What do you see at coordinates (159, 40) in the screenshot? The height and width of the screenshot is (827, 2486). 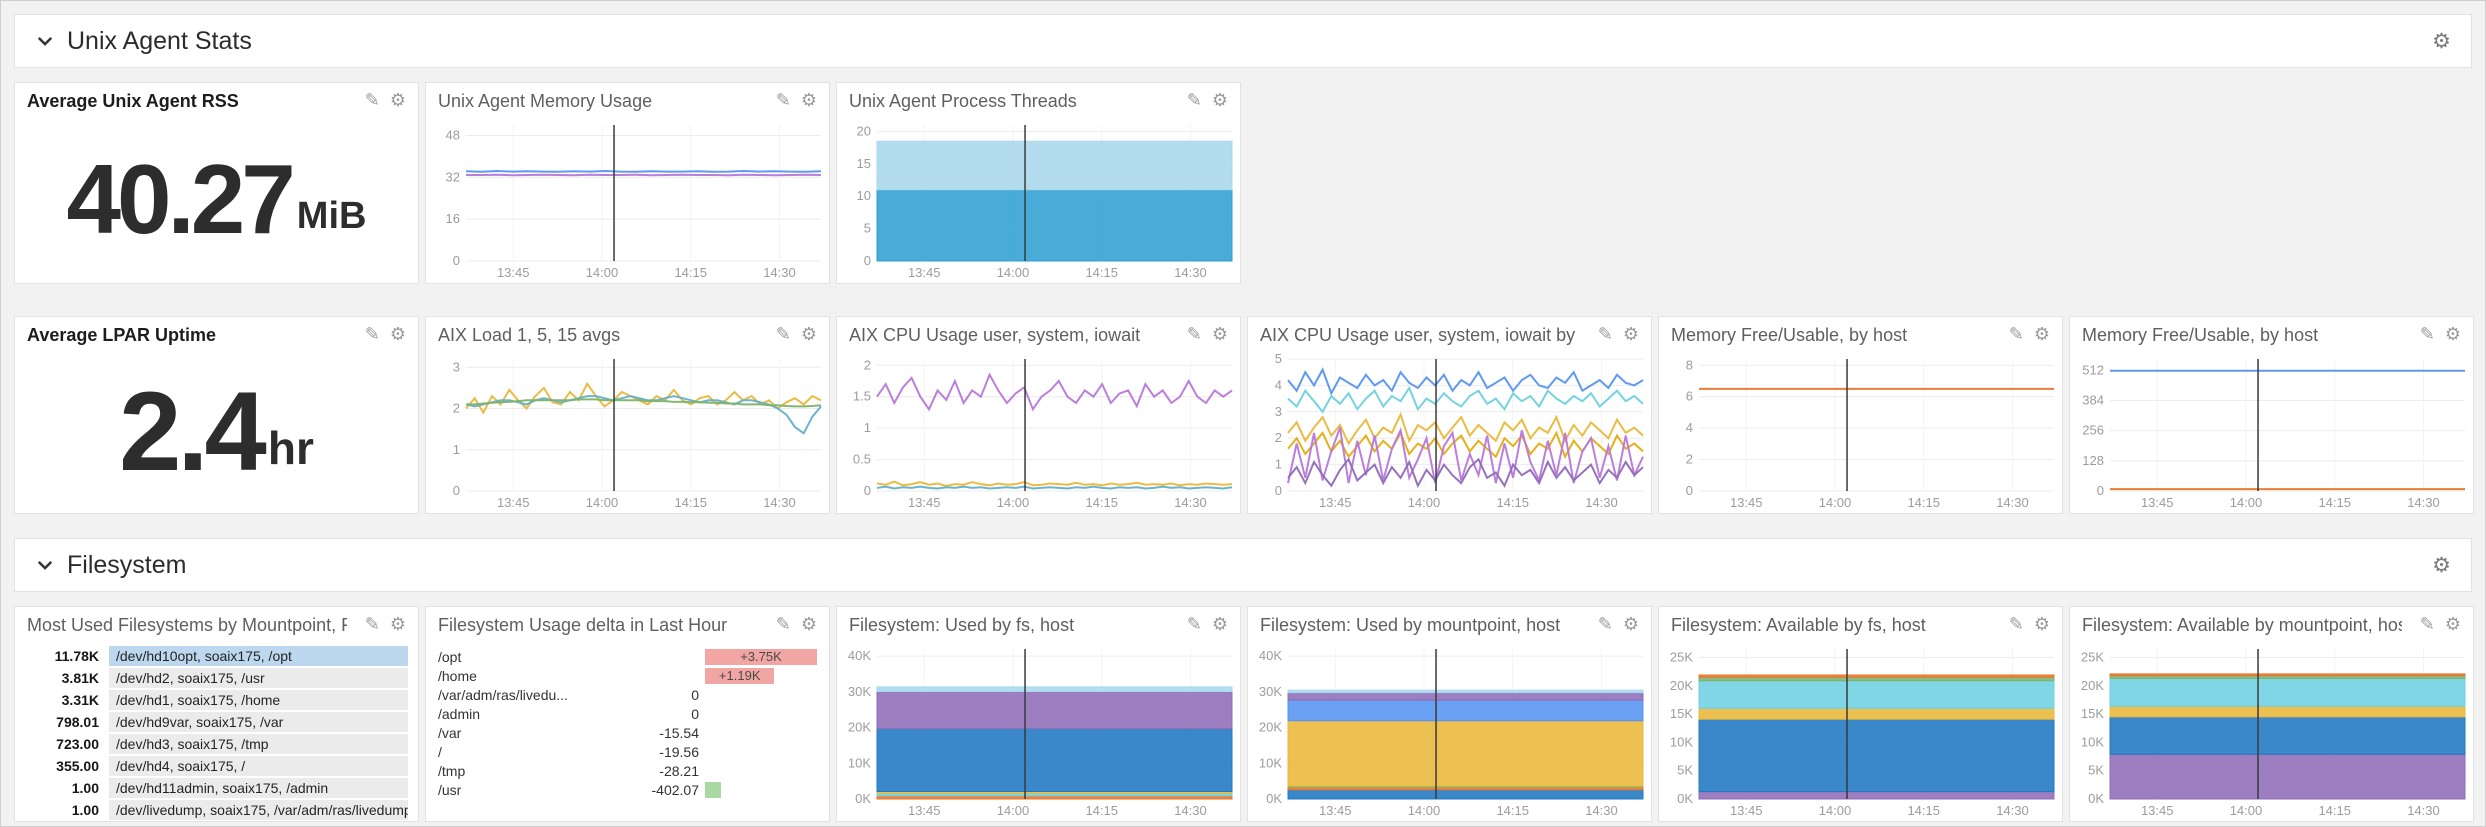 I see `section-title: Unix Agent Stats` at bounding box center [159, 40].